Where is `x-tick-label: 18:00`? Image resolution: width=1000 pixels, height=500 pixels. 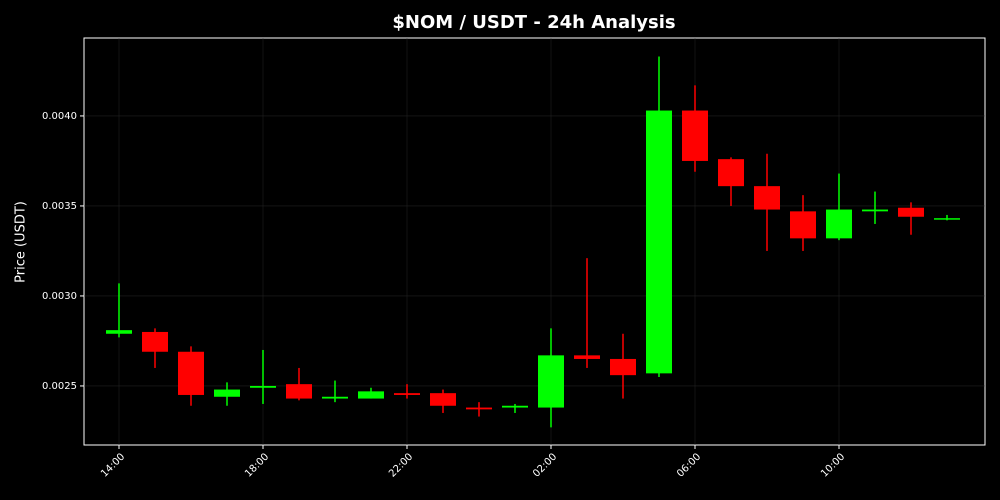 x-tick-label: 18:00 is located at coordinates (257, 465).